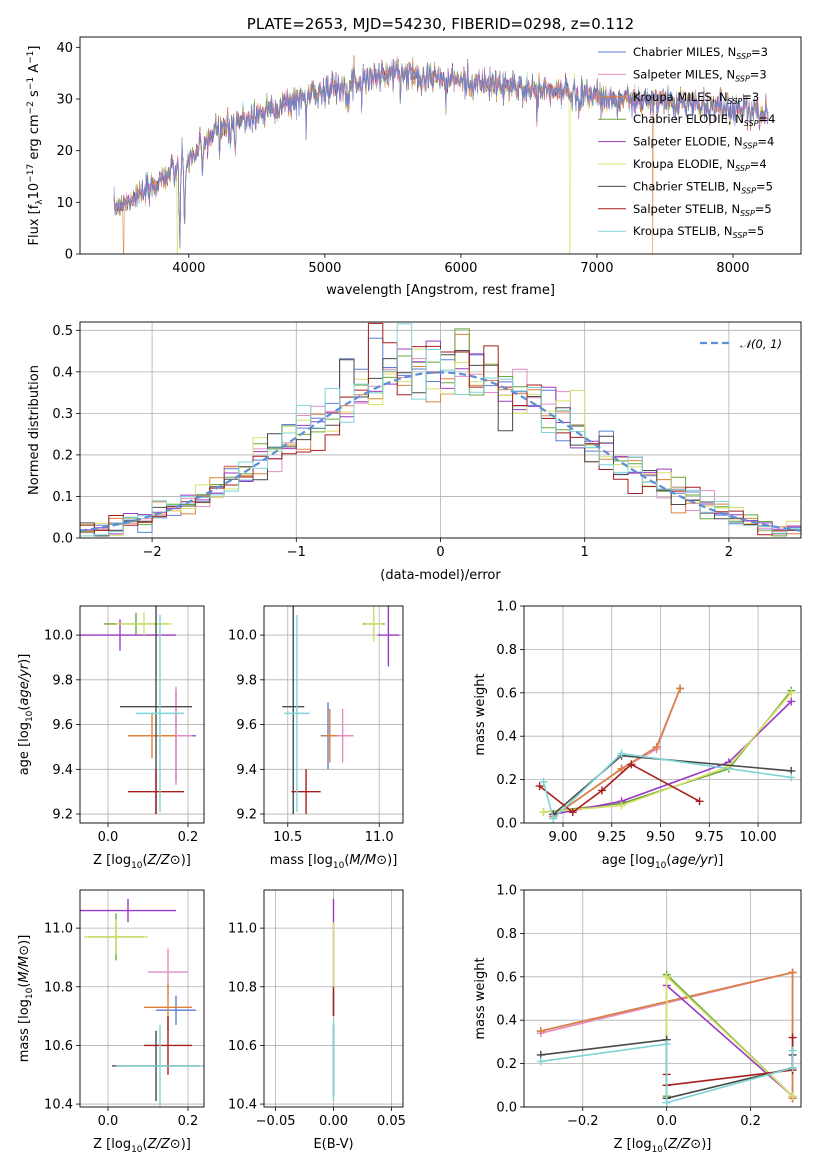 The image size is (819, 1170). What do you see at coordinates (62, 770) in the screenshot?
I see `y-tick-label: 9.4` at bounding box center [62, 770].